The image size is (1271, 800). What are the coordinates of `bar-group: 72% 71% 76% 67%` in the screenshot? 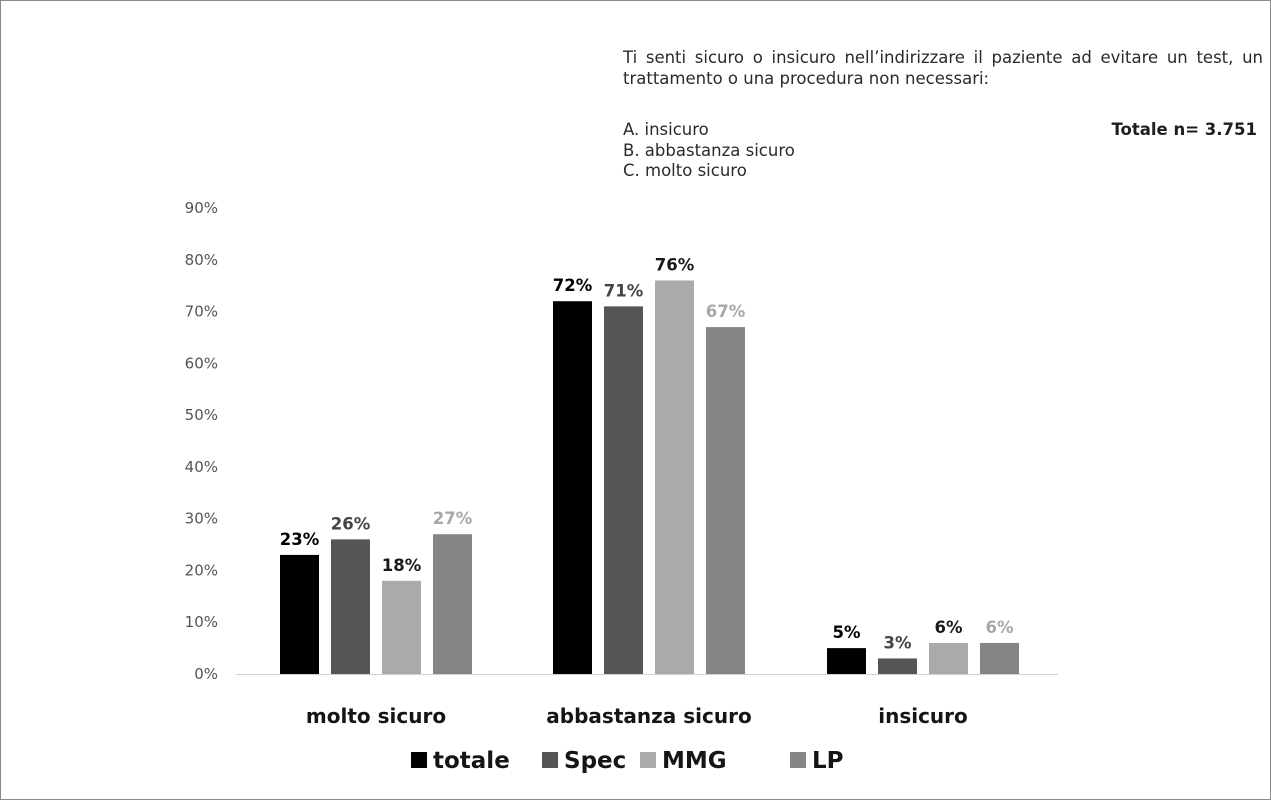 It's located at (649, 464).